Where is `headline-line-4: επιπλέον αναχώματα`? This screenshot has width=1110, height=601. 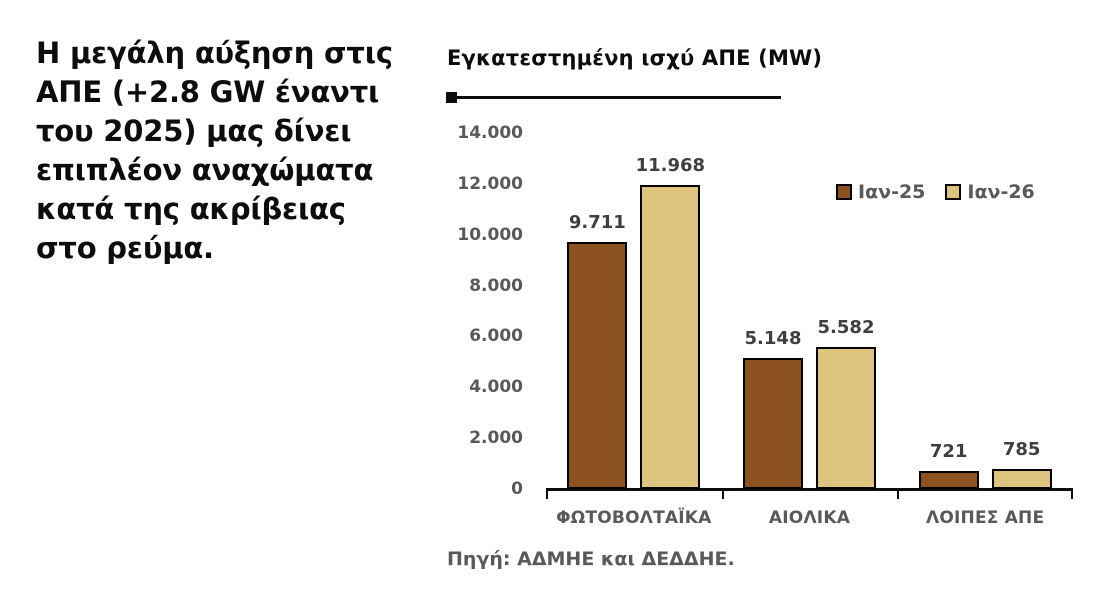
headline-line-4: επιπλέον αναχώματα is located at coordinates (205, 170).